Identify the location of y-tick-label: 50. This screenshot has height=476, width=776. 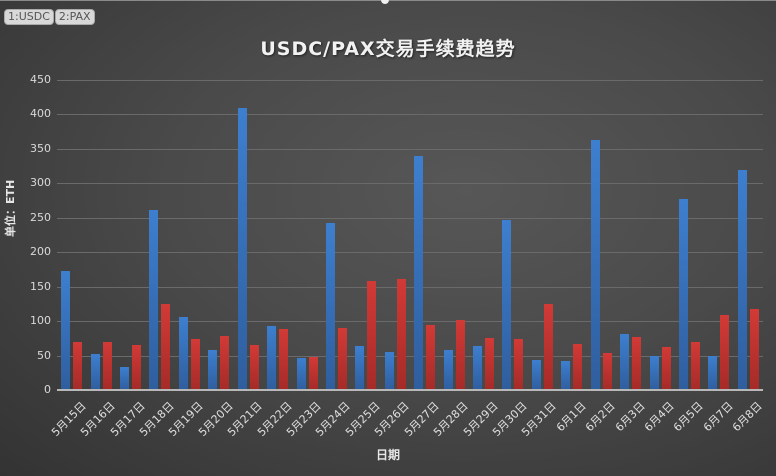
(44, 355).